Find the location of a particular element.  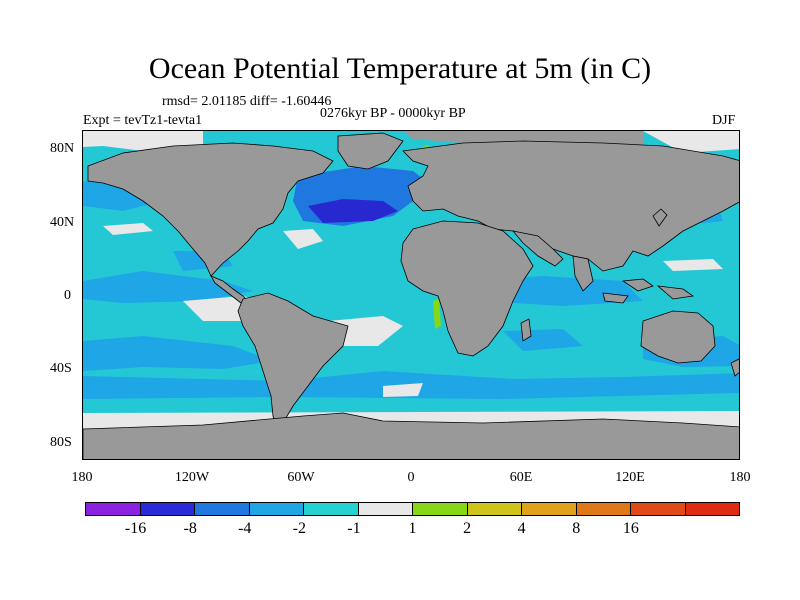

y-tick-40n: 40N is located at coordinates (62, 222).